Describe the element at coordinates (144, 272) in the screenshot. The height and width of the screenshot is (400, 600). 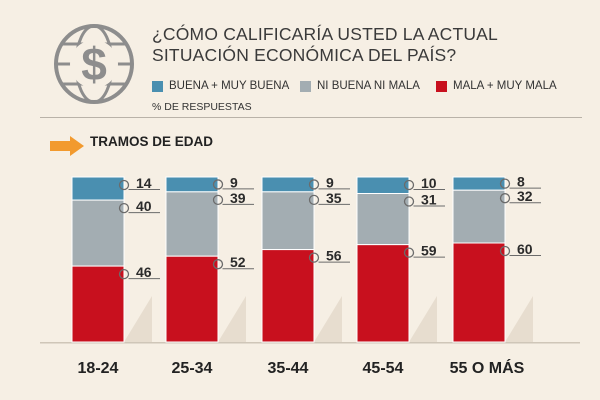
I see `data-label-18-24-mala-muy-mala: 46` at that location.